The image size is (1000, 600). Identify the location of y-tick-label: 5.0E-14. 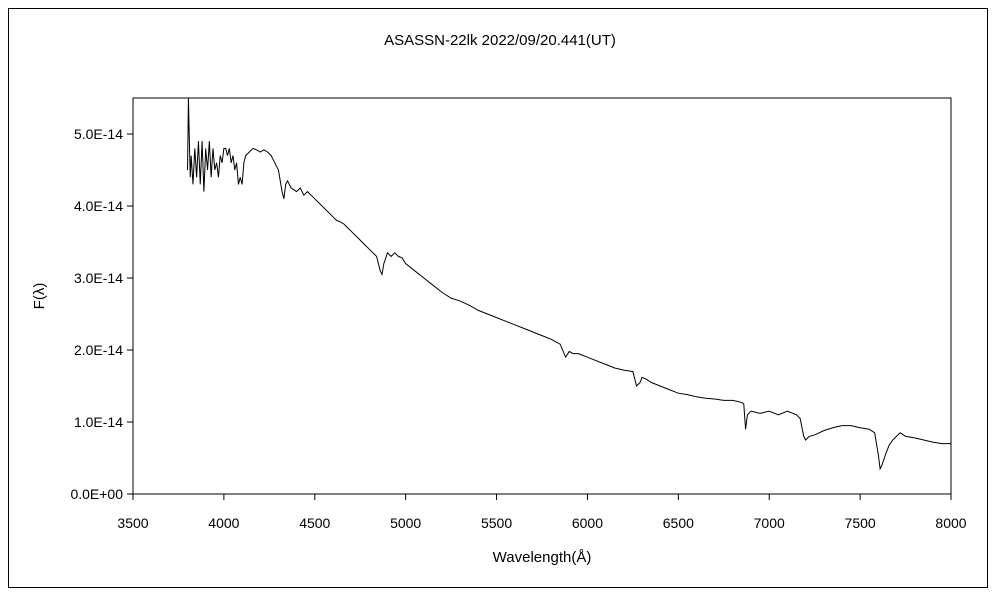
(98, 134).